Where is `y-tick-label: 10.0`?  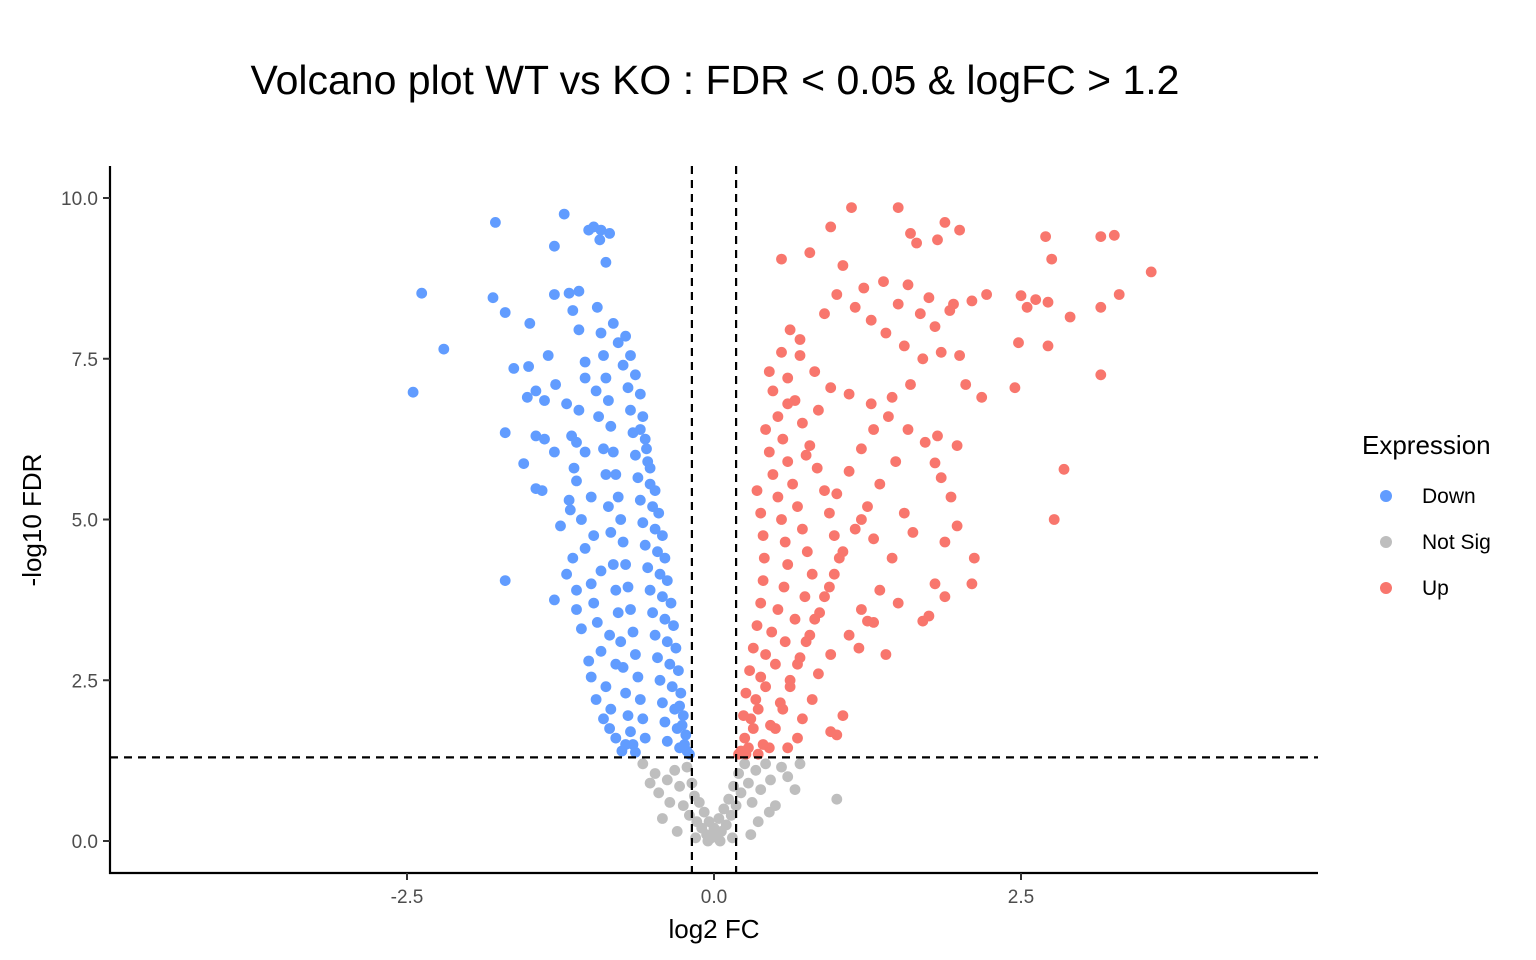
y-tick-label: 10.0 is located at coordinates (79, 199).